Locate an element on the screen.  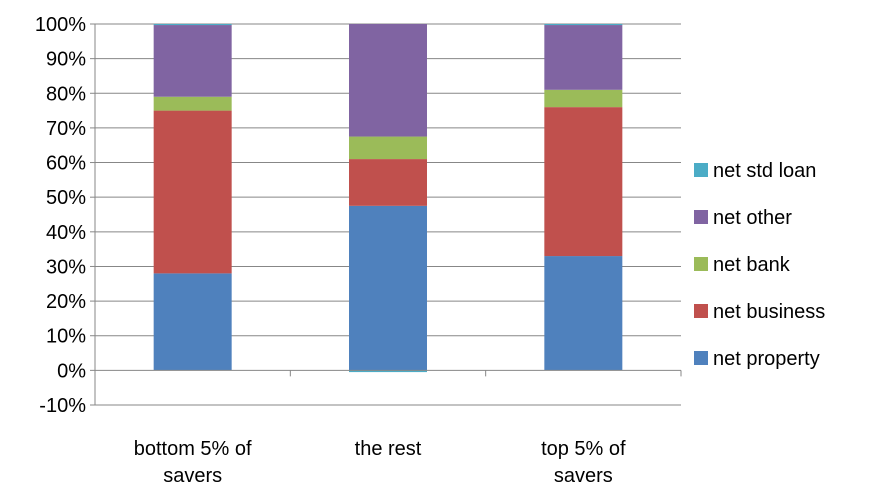
y-tick-label: 20% is located at coordinates (66, 302).